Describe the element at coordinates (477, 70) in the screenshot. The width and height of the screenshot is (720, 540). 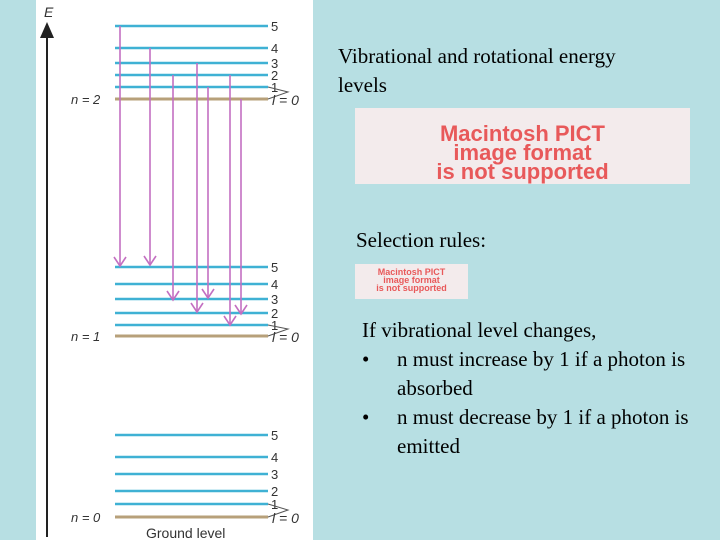
I see `slide-title: Vibrational and rotational energy levels` at that location.